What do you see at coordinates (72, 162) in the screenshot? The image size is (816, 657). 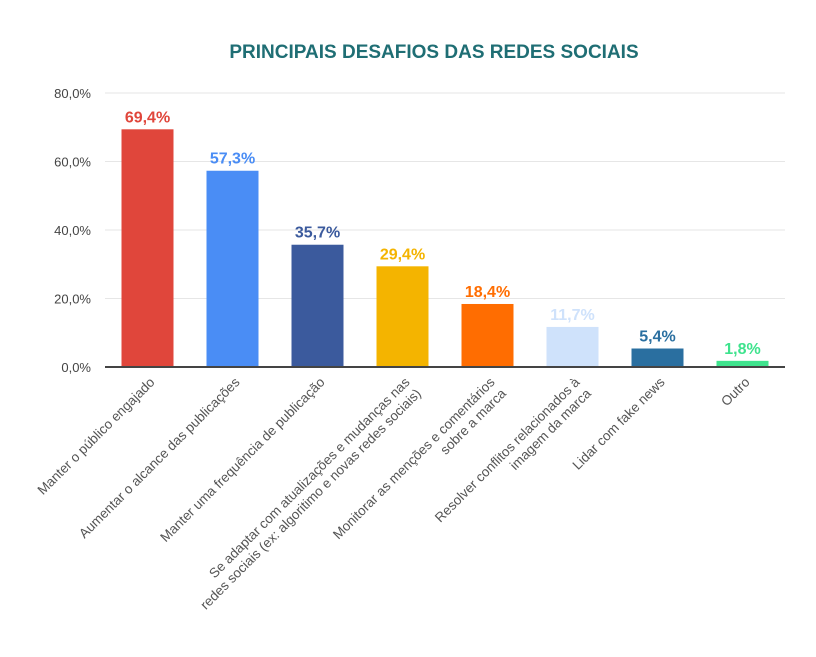 I see `y-tick-label: 60,0%` at bounding box center [72, 162].